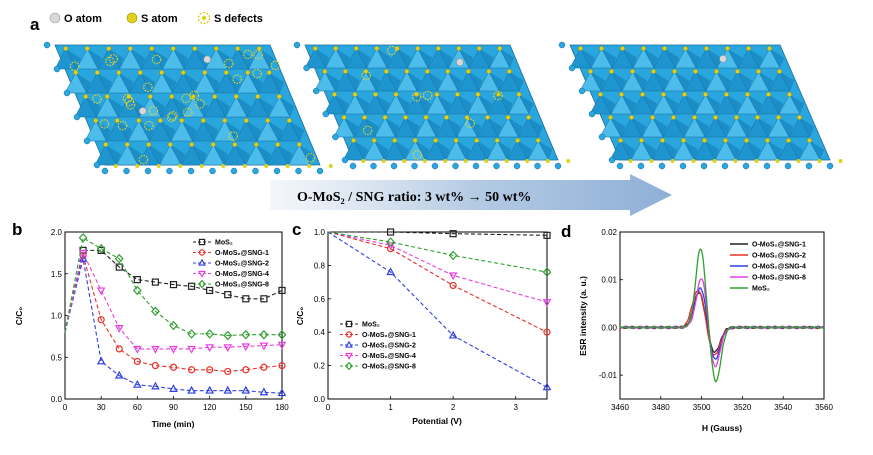 This screenshot has width=873, height=455. Describe the element at coordinates (620, 407) in the screenshot. I see `x-tick-label: 3460` at that location.